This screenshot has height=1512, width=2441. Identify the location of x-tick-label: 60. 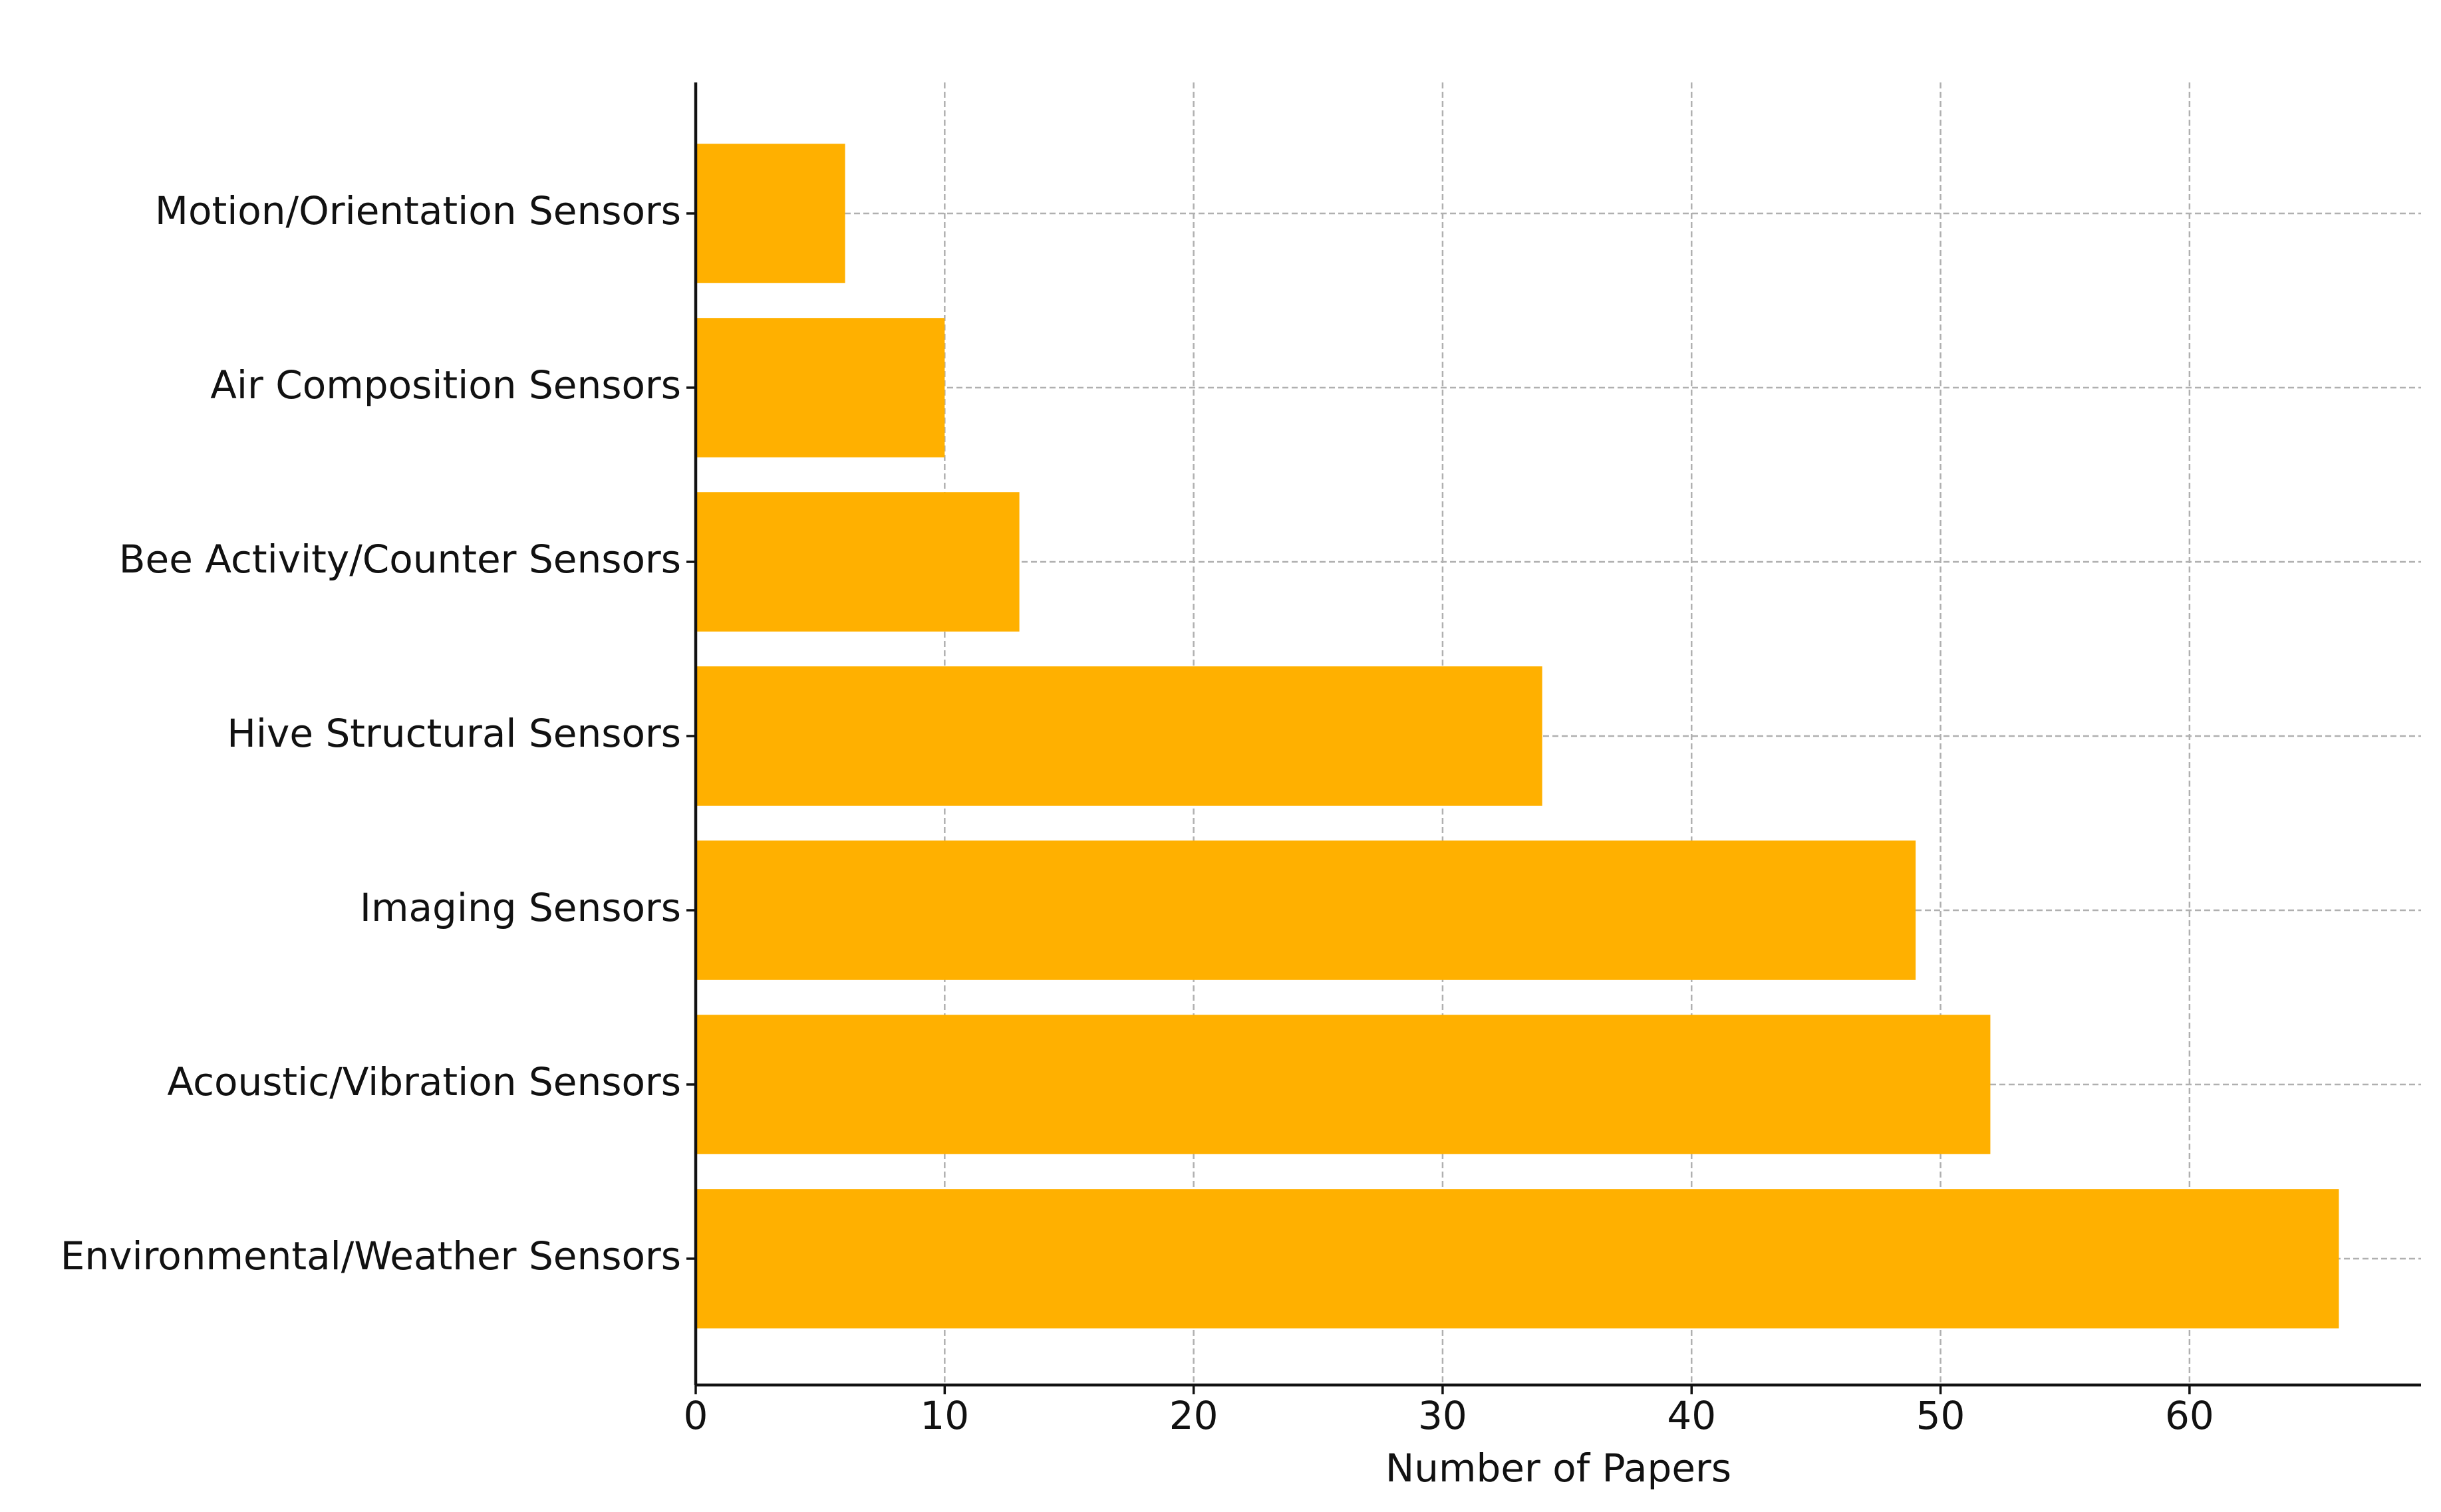
(2189, 1416).